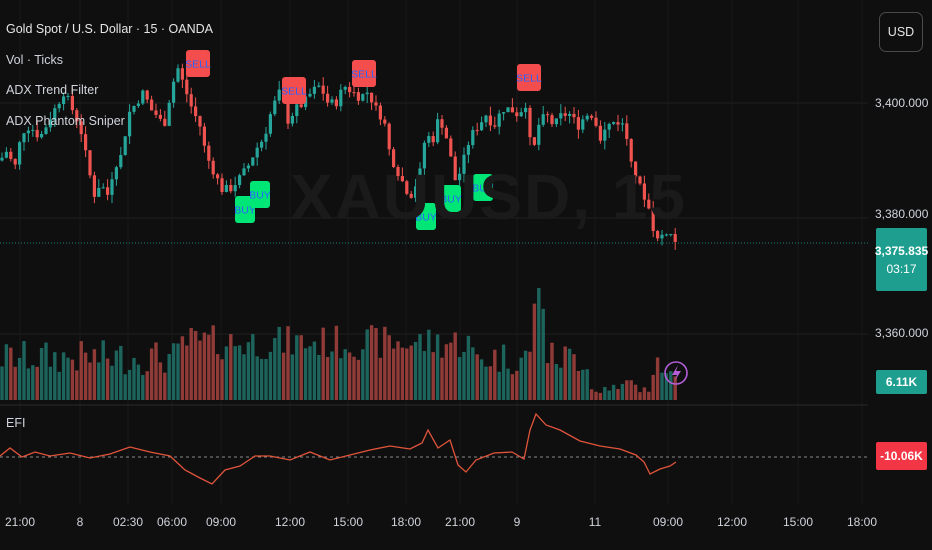 The width and height of the screenshot is (932, 550). What do you see at coordinates (221, 522) in the screenshot?
I see `time-tick-4: 09:00` at bounding box center [221, 522].